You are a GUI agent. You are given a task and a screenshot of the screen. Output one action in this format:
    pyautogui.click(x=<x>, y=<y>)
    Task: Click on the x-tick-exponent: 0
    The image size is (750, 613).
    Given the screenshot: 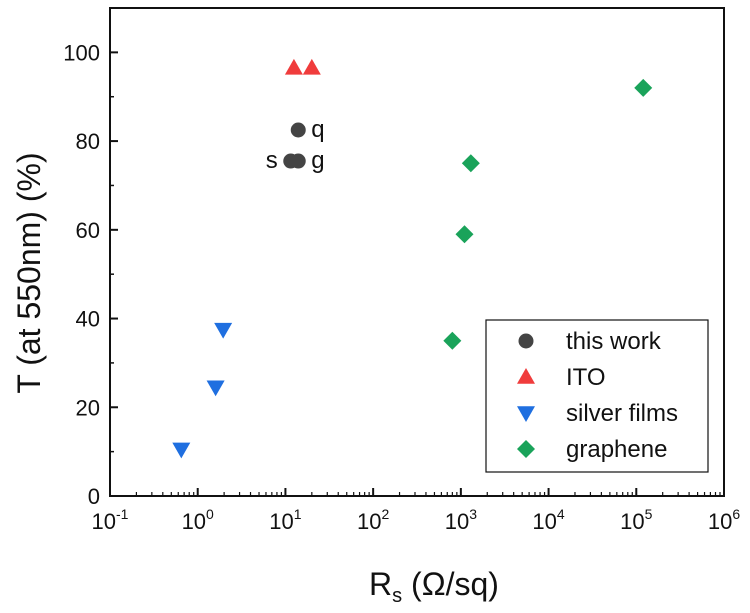 What is the action you would take?
    pyautogui.click(x=210, y=514)
    